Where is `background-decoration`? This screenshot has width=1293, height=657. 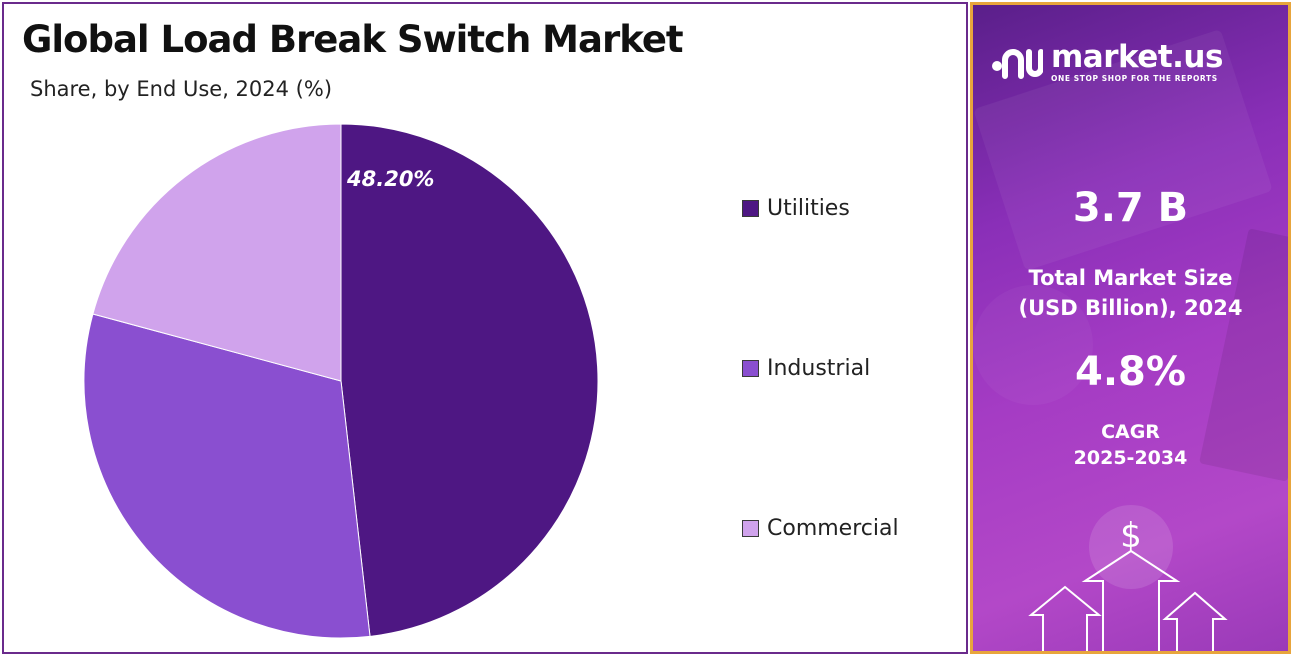 background-decoration is located at coordinates (1033, 345).